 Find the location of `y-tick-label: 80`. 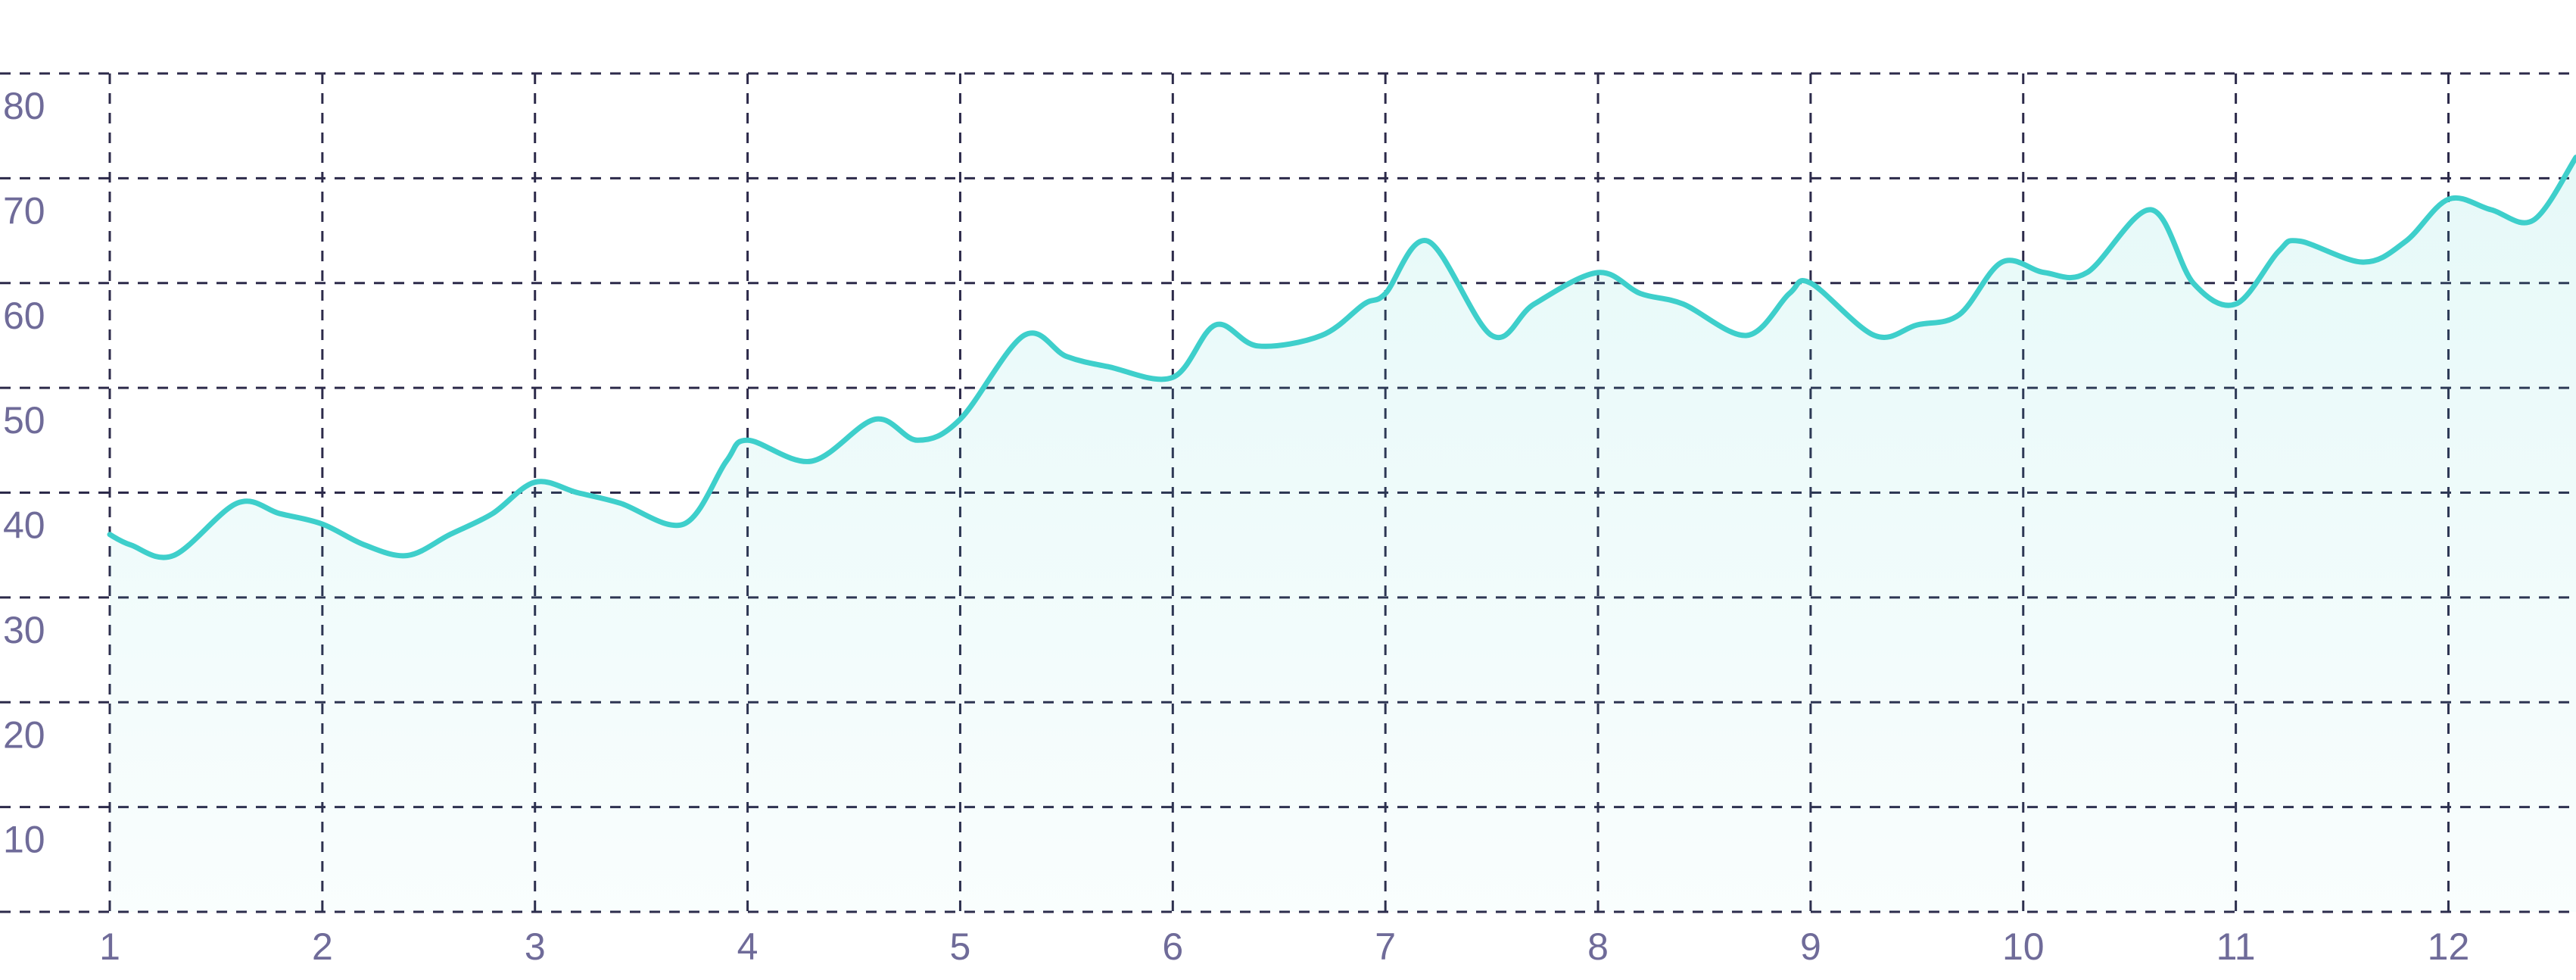

y-tick-label: 80 is located at coordinates (24, 106).